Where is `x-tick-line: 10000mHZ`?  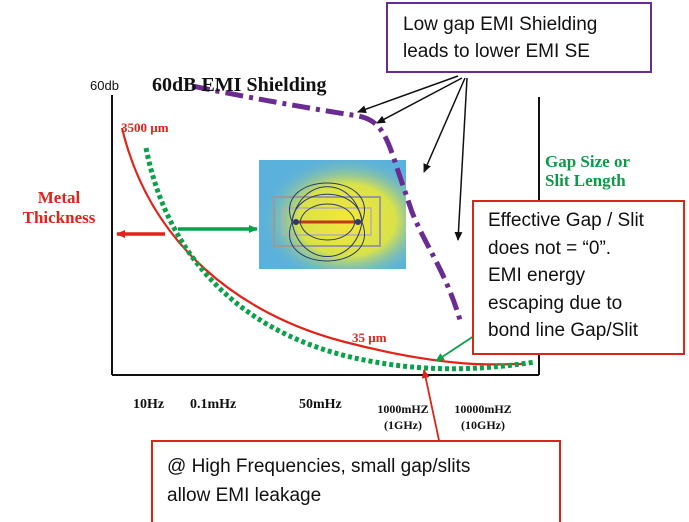
x-tick-line: 10000mHZ is located at coordinates (483, 409).